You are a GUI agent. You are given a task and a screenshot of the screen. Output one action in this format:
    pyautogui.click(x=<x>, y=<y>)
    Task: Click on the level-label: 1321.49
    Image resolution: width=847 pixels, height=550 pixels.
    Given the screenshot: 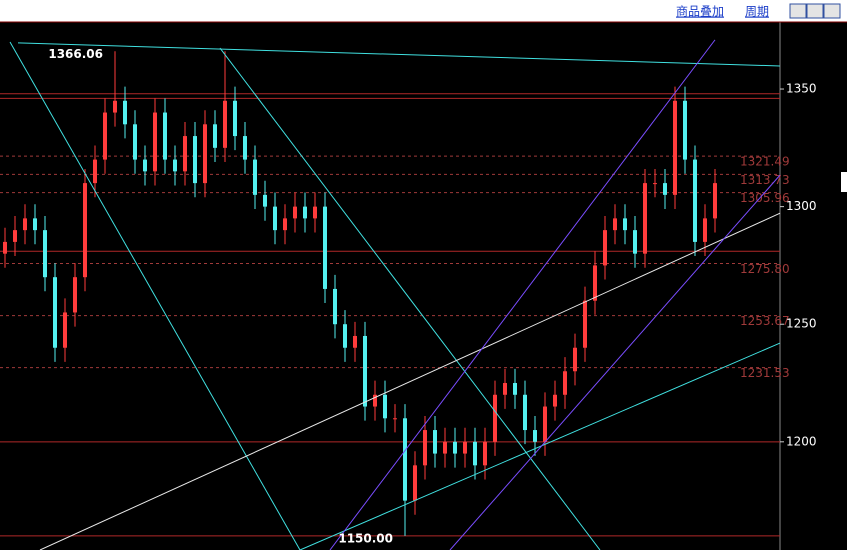 What is the action you would take?
    pyautogui.click(x=765, y=162)
    